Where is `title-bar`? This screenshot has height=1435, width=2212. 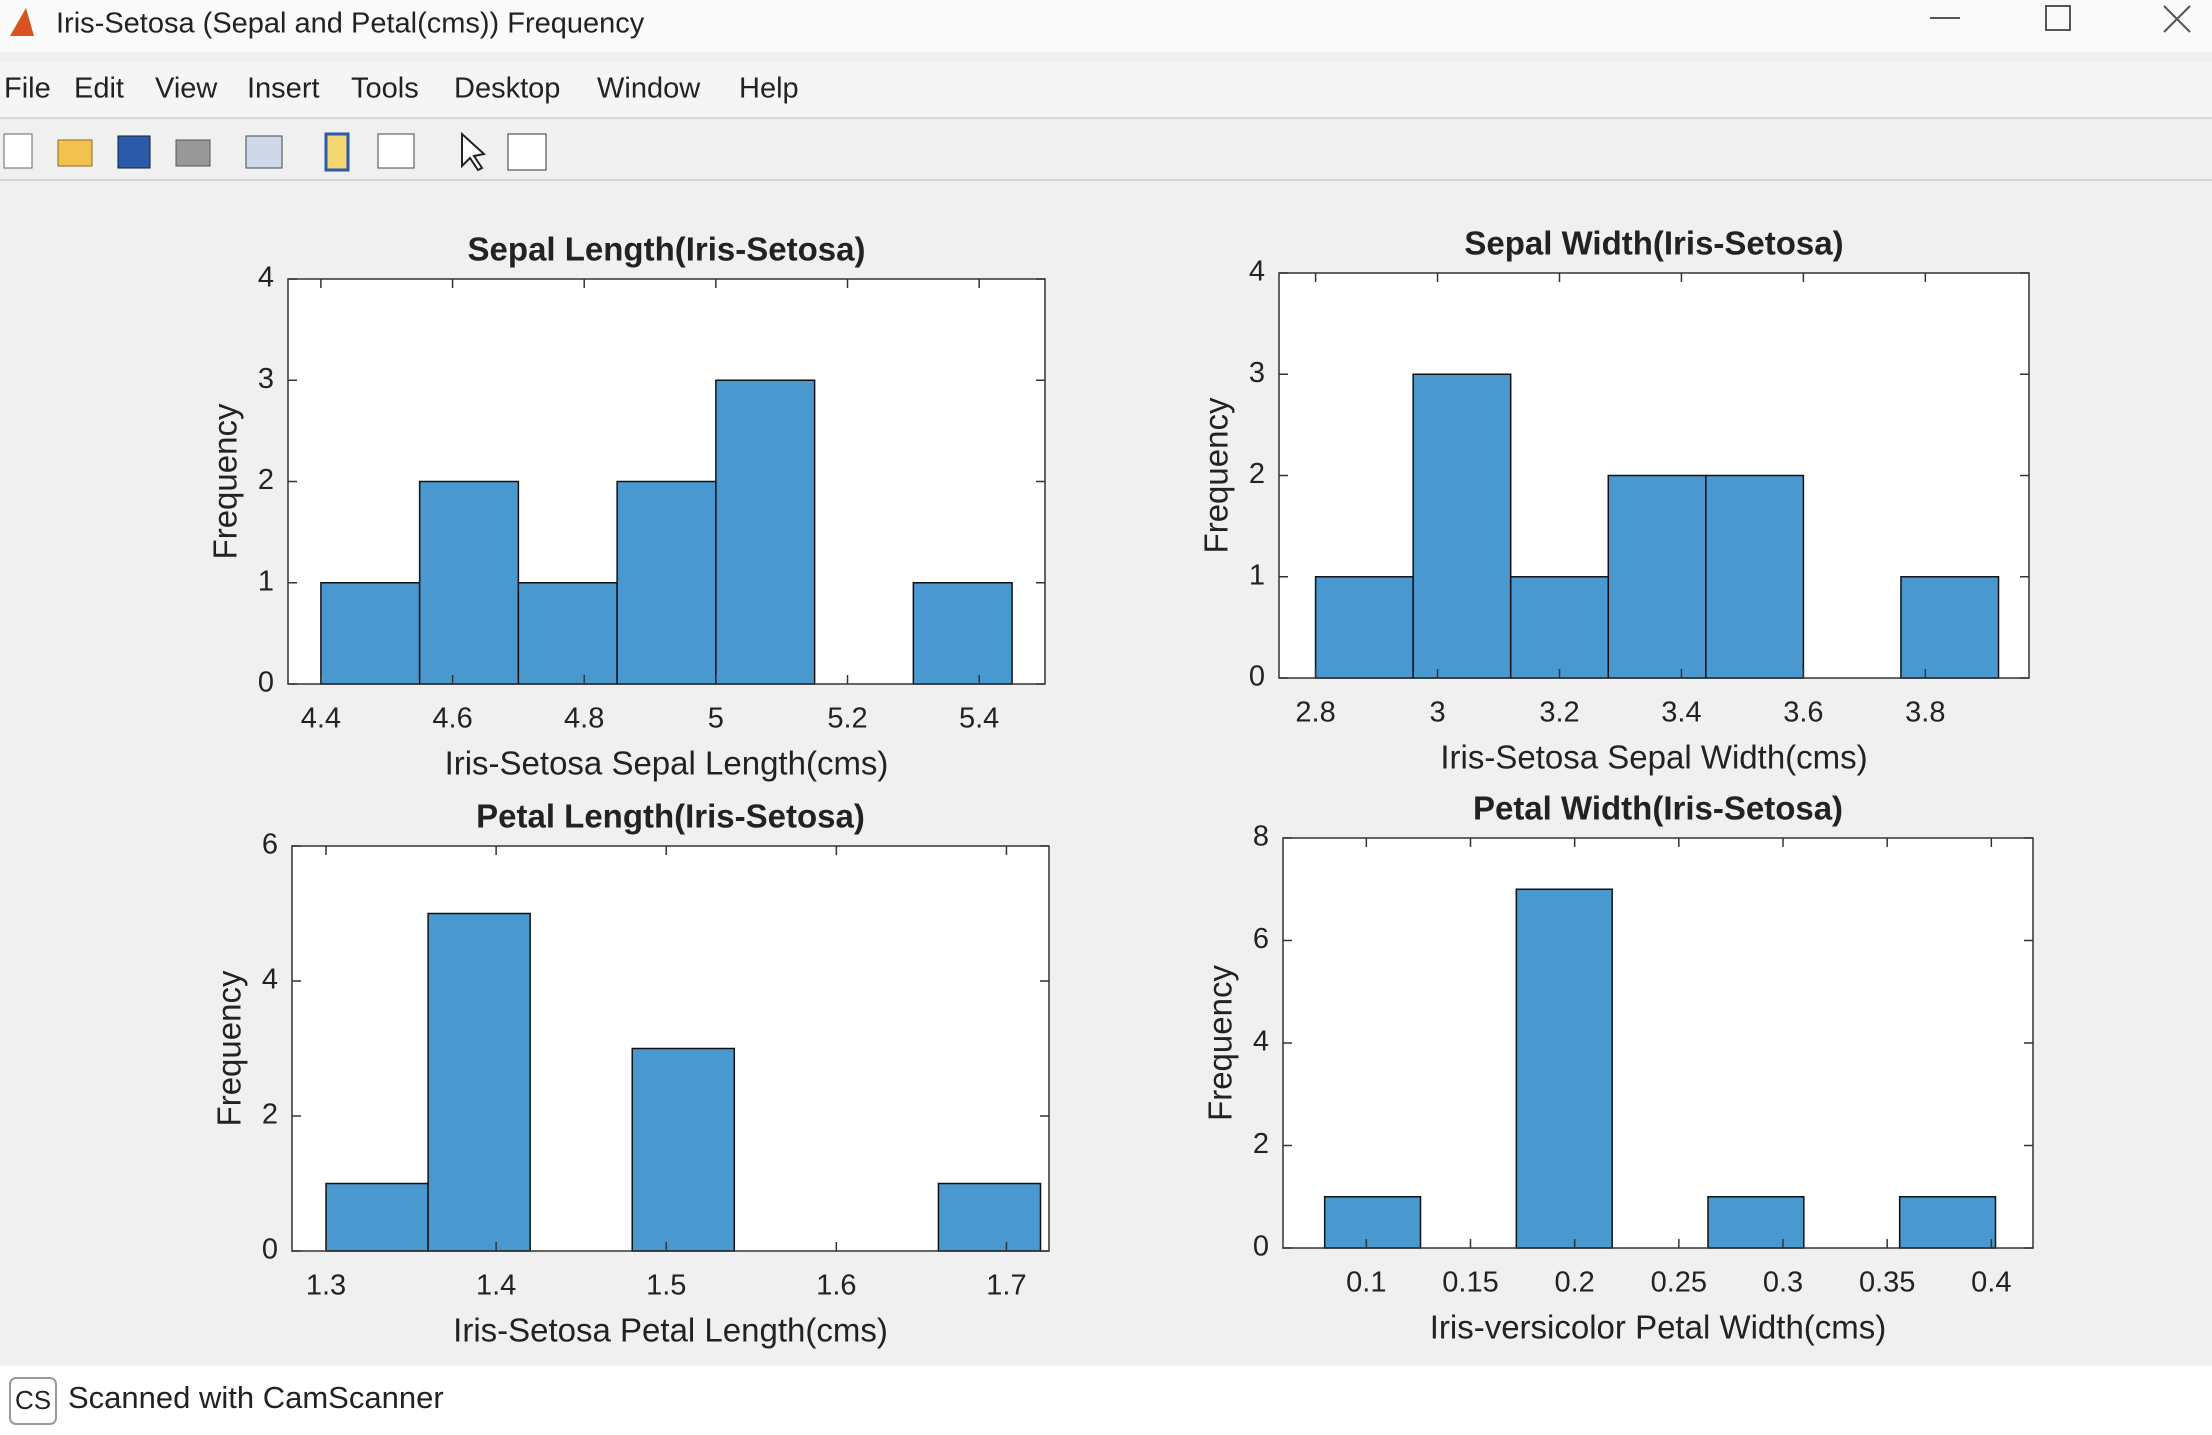 title-bar is located at coordinates (1106, 26).